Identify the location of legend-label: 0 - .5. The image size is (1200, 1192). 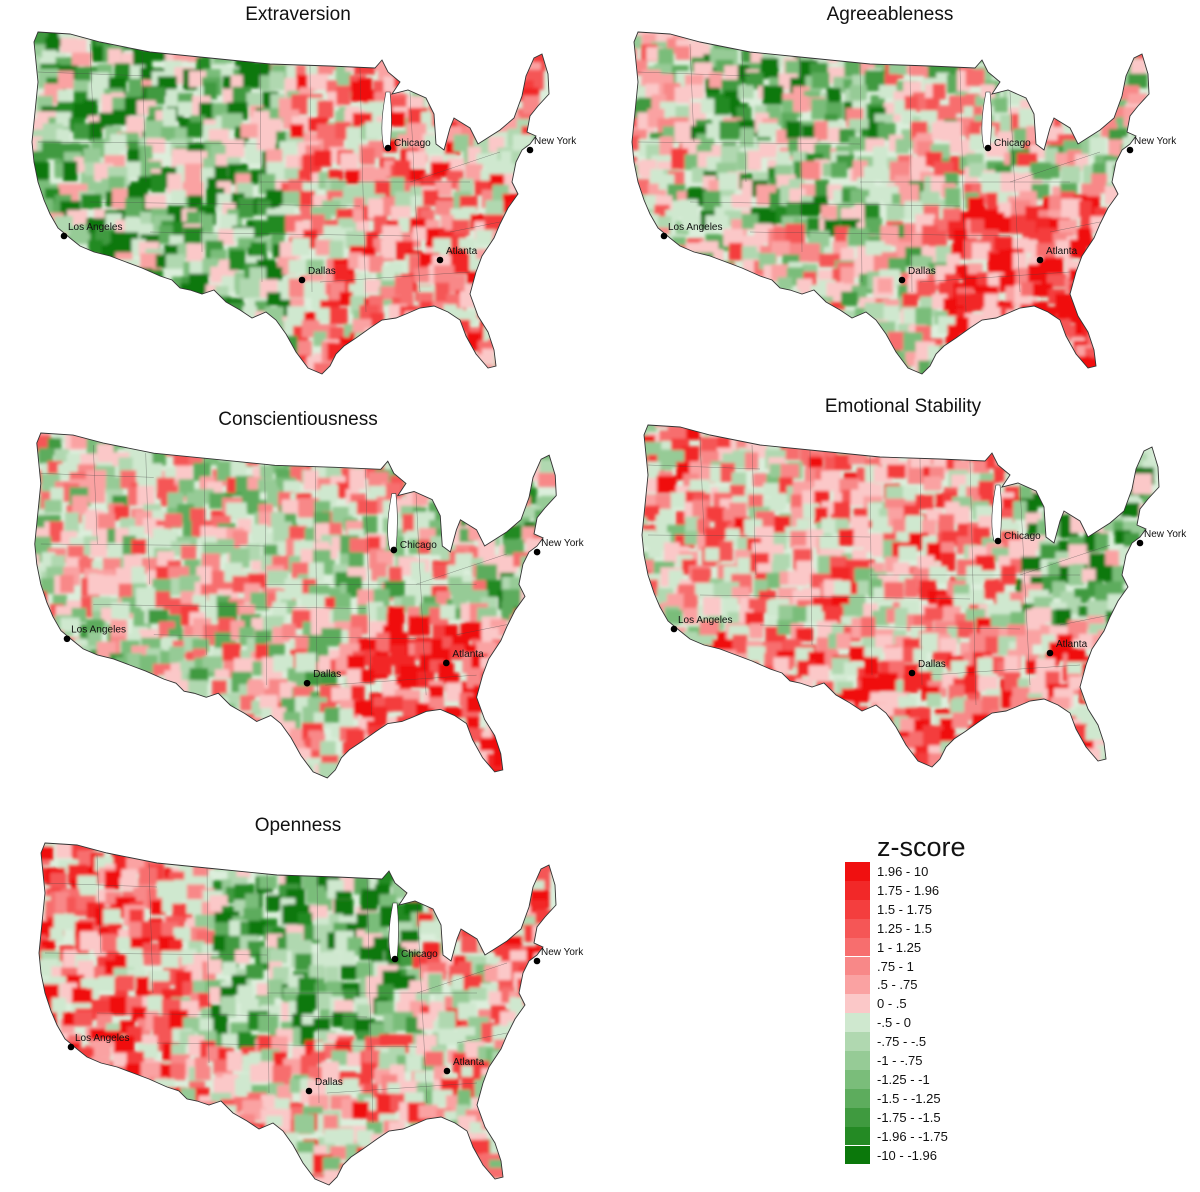
(892, 1004).